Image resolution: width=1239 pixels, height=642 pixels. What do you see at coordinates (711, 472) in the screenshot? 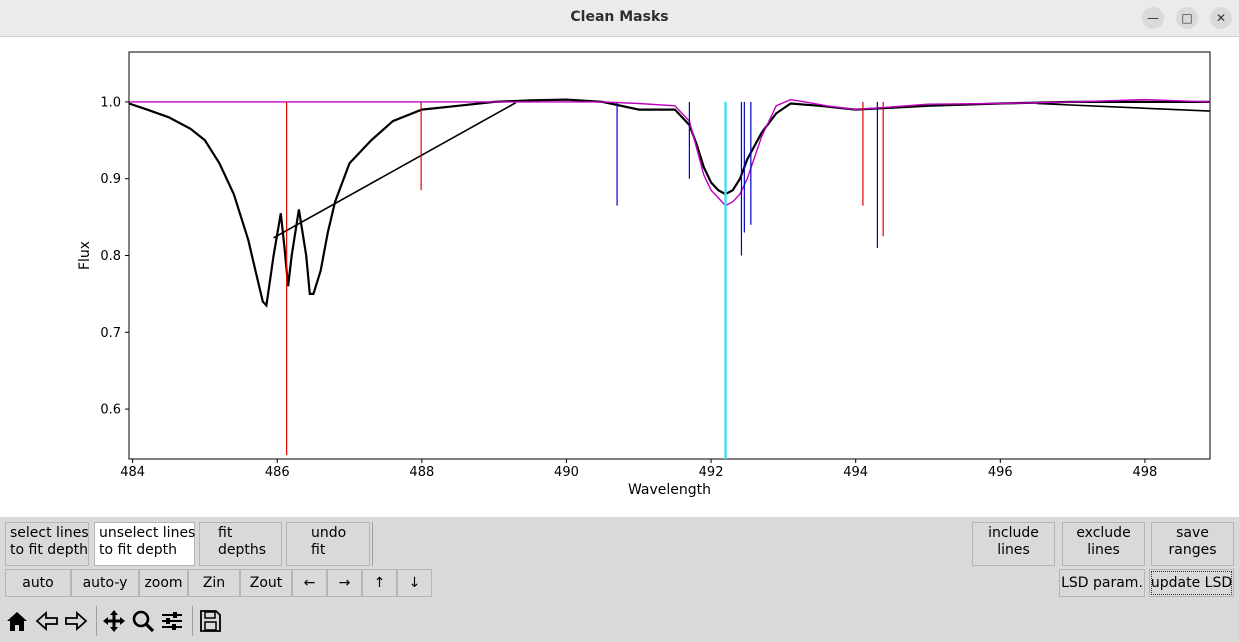
I see `x-tick-label-4: 492` at bounding box center [711, 472].